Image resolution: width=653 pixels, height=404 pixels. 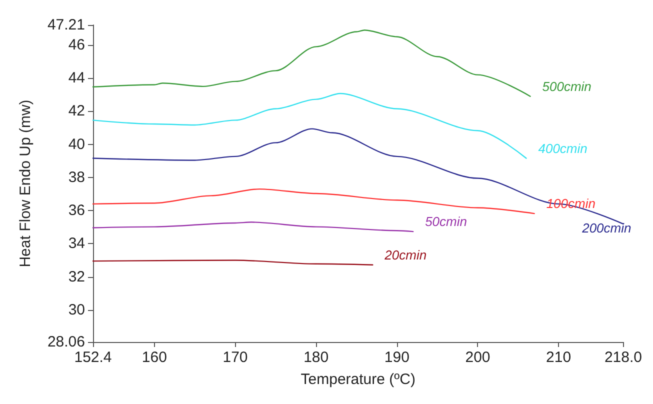 What do you see at coordinates (446, 222) in the screenshot?
I see `series-label: 50cmin` at bounding box center [446, 222].